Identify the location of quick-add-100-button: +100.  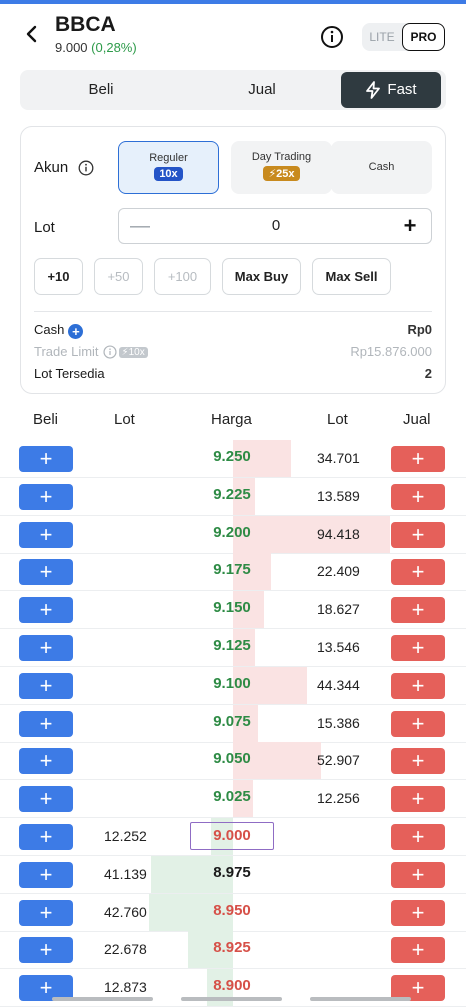
(182, 276).